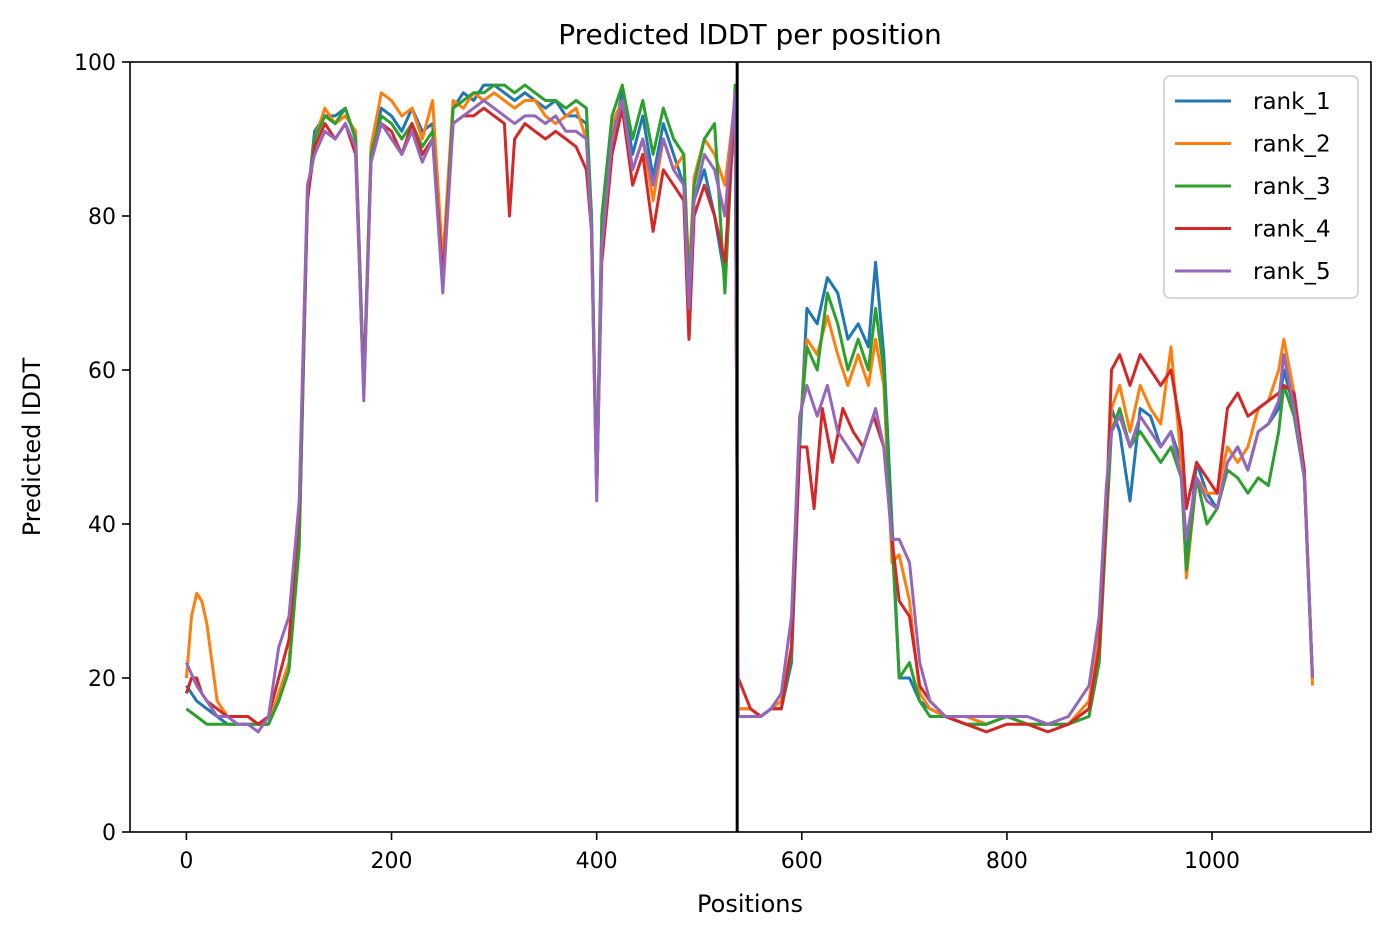 The width and height of the screenshot is (1391, 939). Describe the element at coordinates (597, 861) in the screenshot. I see `x-tick-label: 400` at that location.